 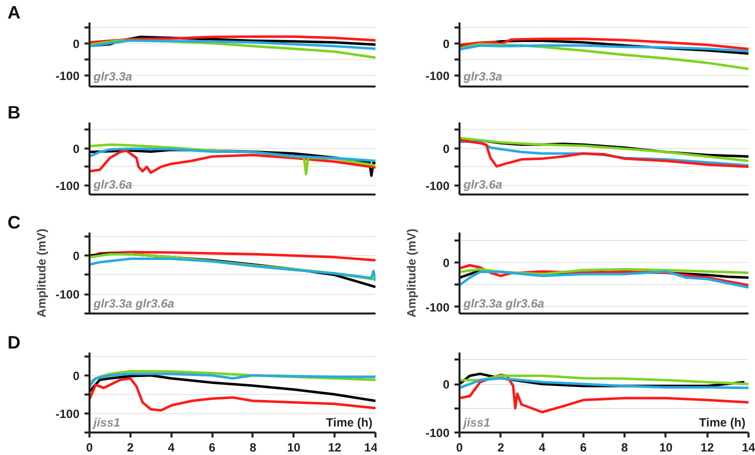 What do you see at coordinates (14, 222) in the screenshot?
I see `chart-title: C` at bounding box center [14, 222].